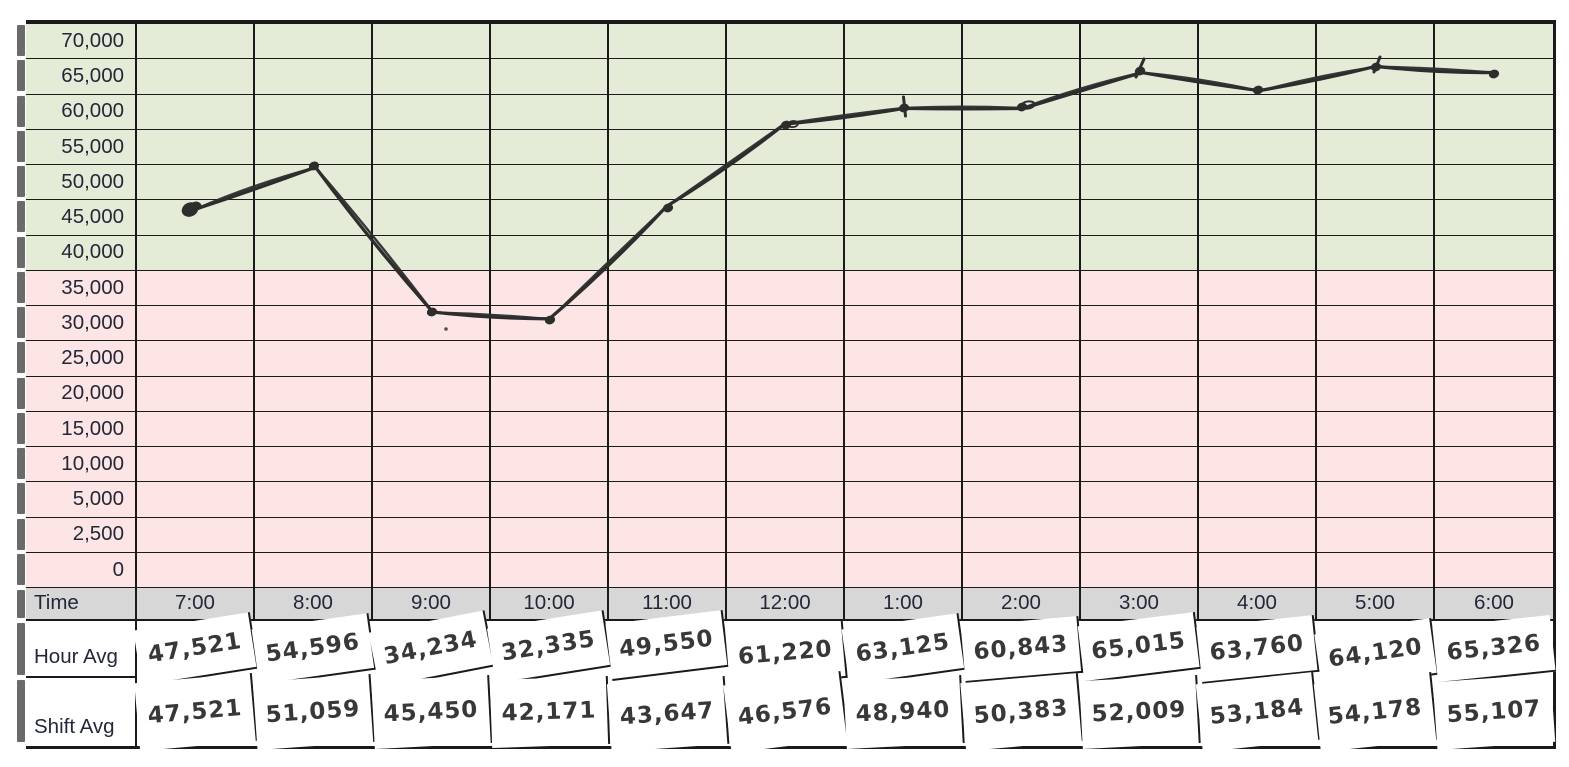 The height and width of the screenshot is (767, 1569). Describe the element at coordinates (81, 147) in the screenshot. I see `y-axis-label: 55,000` at that location.